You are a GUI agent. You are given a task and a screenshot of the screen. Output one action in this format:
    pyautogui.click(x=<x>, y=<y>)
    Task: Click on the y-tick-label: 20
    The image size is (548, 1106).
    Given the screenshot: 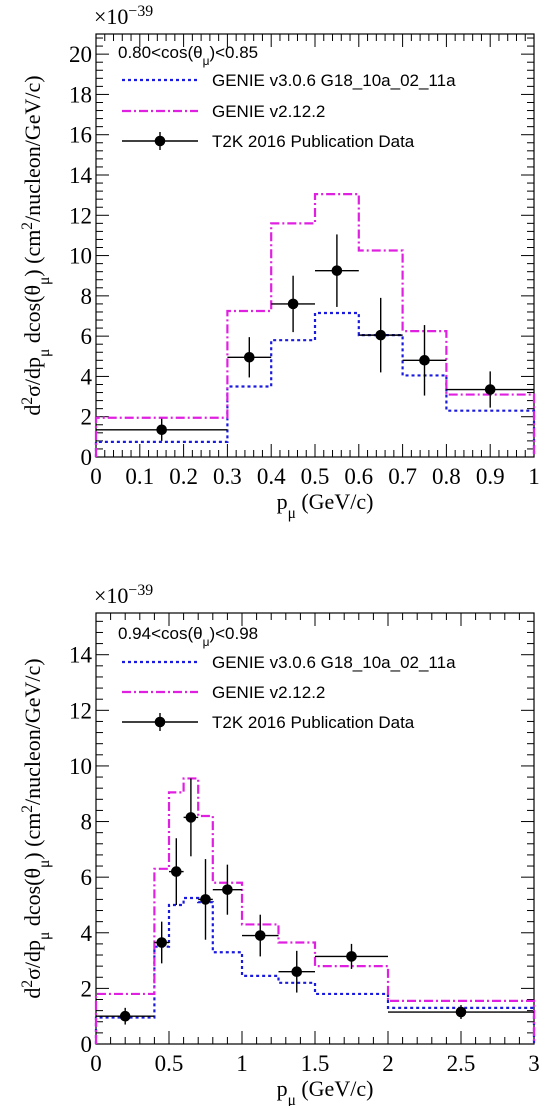 What is the action you would take?
    pyautogui.click(x=80, y=54)
    